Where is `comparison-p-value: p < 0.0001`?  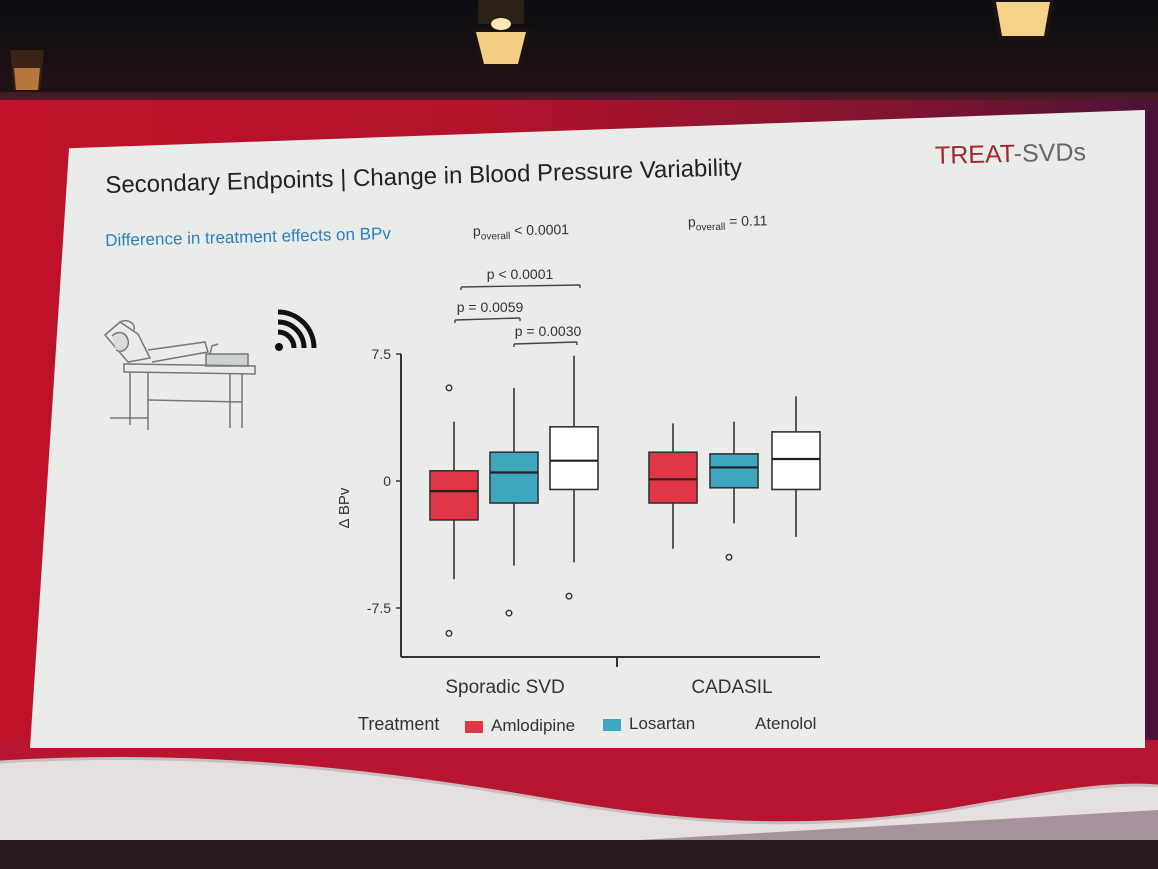
comparison-p-value: p < 0.0001 is located at coordinates (520, 274).